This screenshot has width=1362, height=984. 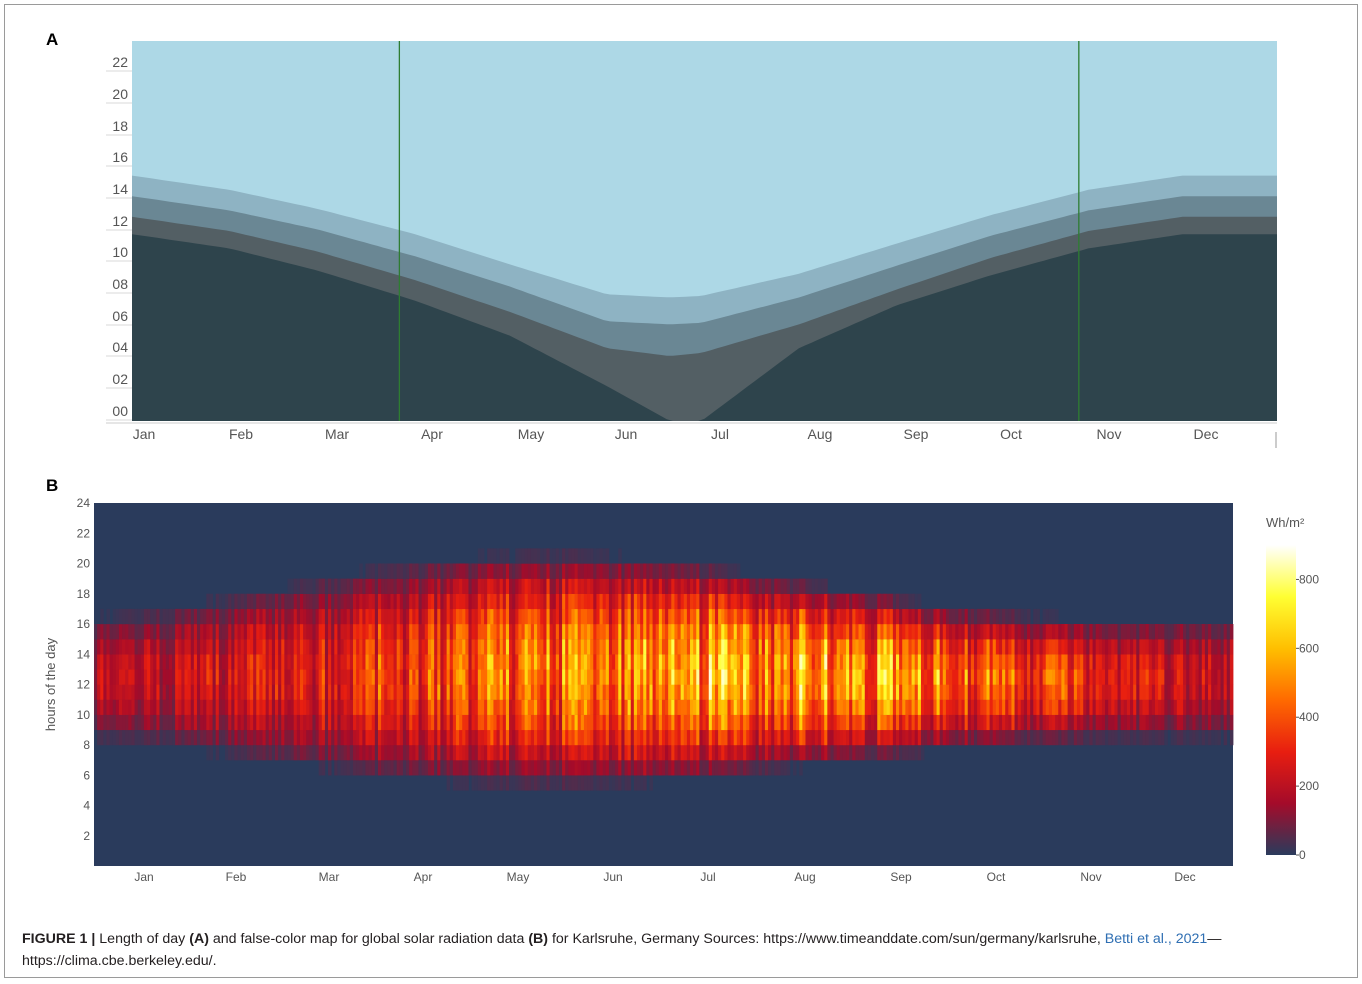 I want to click on caption-citation-link: Betti et al., 2021, so click(x=1156, y=939).